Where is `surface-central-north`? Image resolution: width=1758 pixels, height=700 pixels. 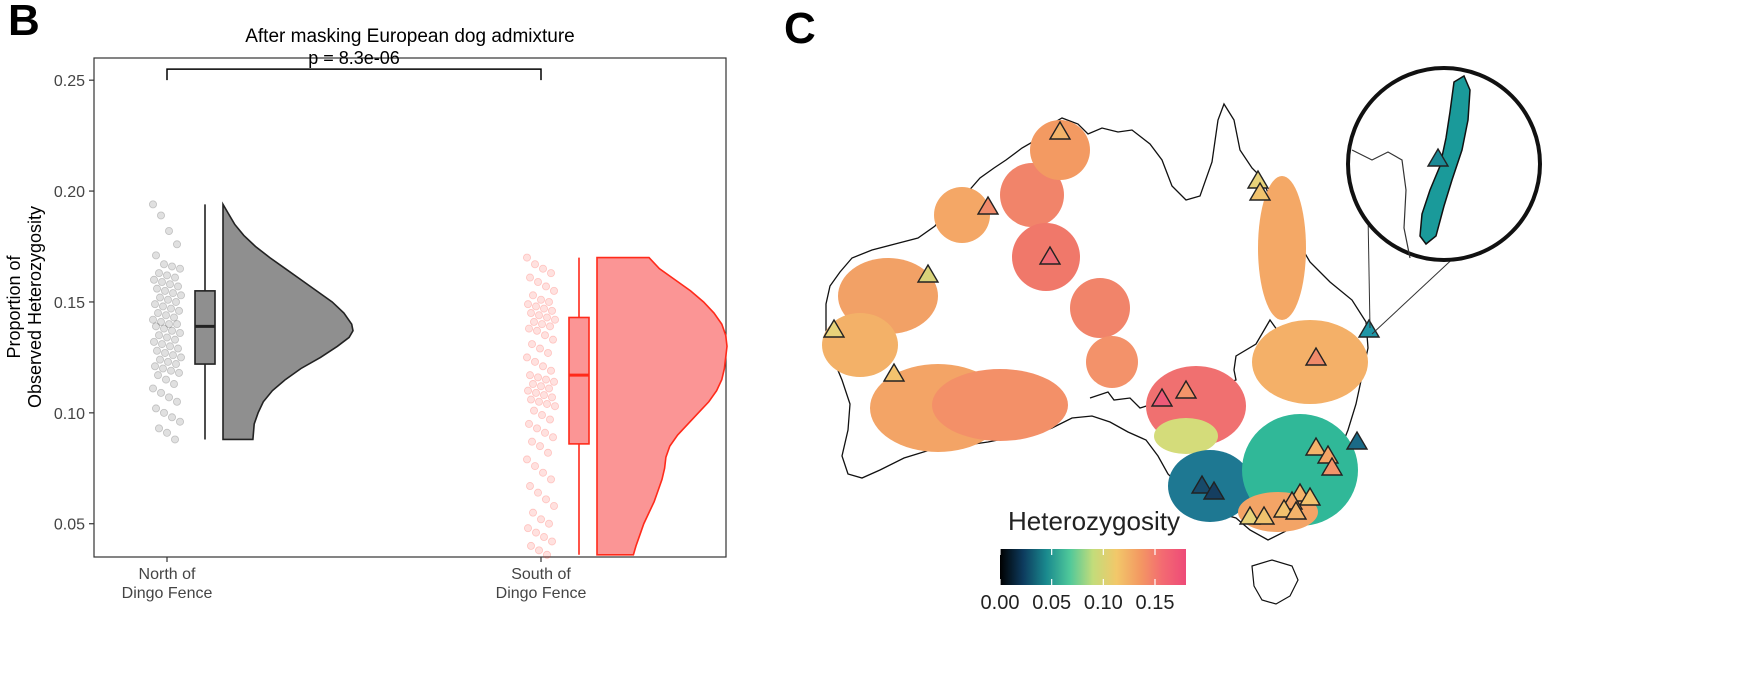
surface-central-north is located at coordinates (1100, 308).